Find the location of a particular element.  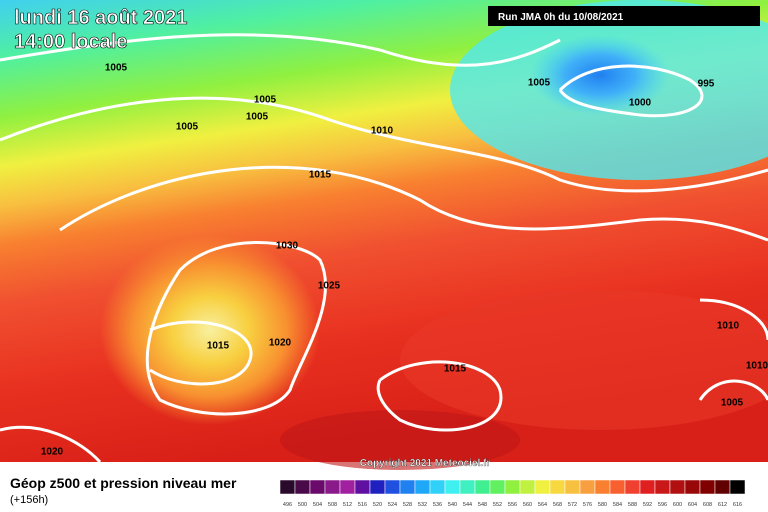

colorbar-label: 512 is located at coordinates (347, 505).